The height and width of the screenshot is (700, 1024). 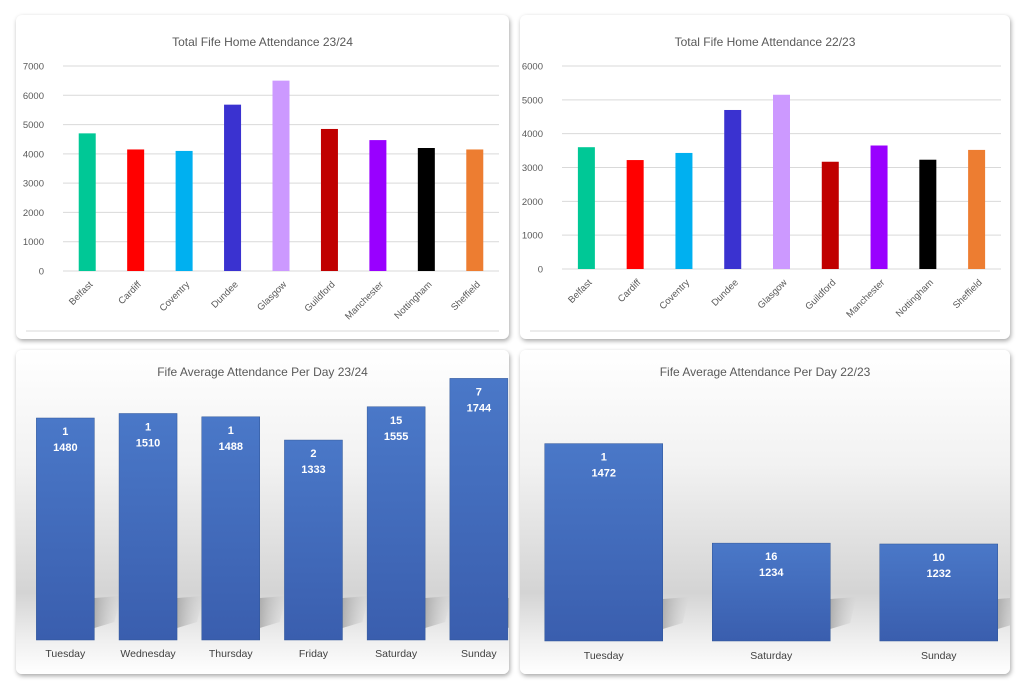 I want to click on data-label-value: 1234, so click(x=771, y=573).